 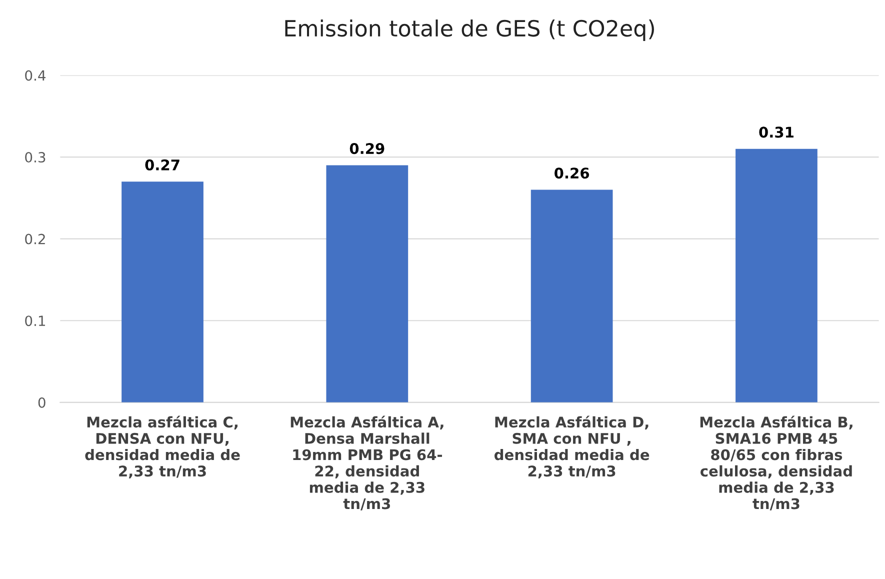 I want to click on y-tick-label: 0.4, so click(x=35, y=75).